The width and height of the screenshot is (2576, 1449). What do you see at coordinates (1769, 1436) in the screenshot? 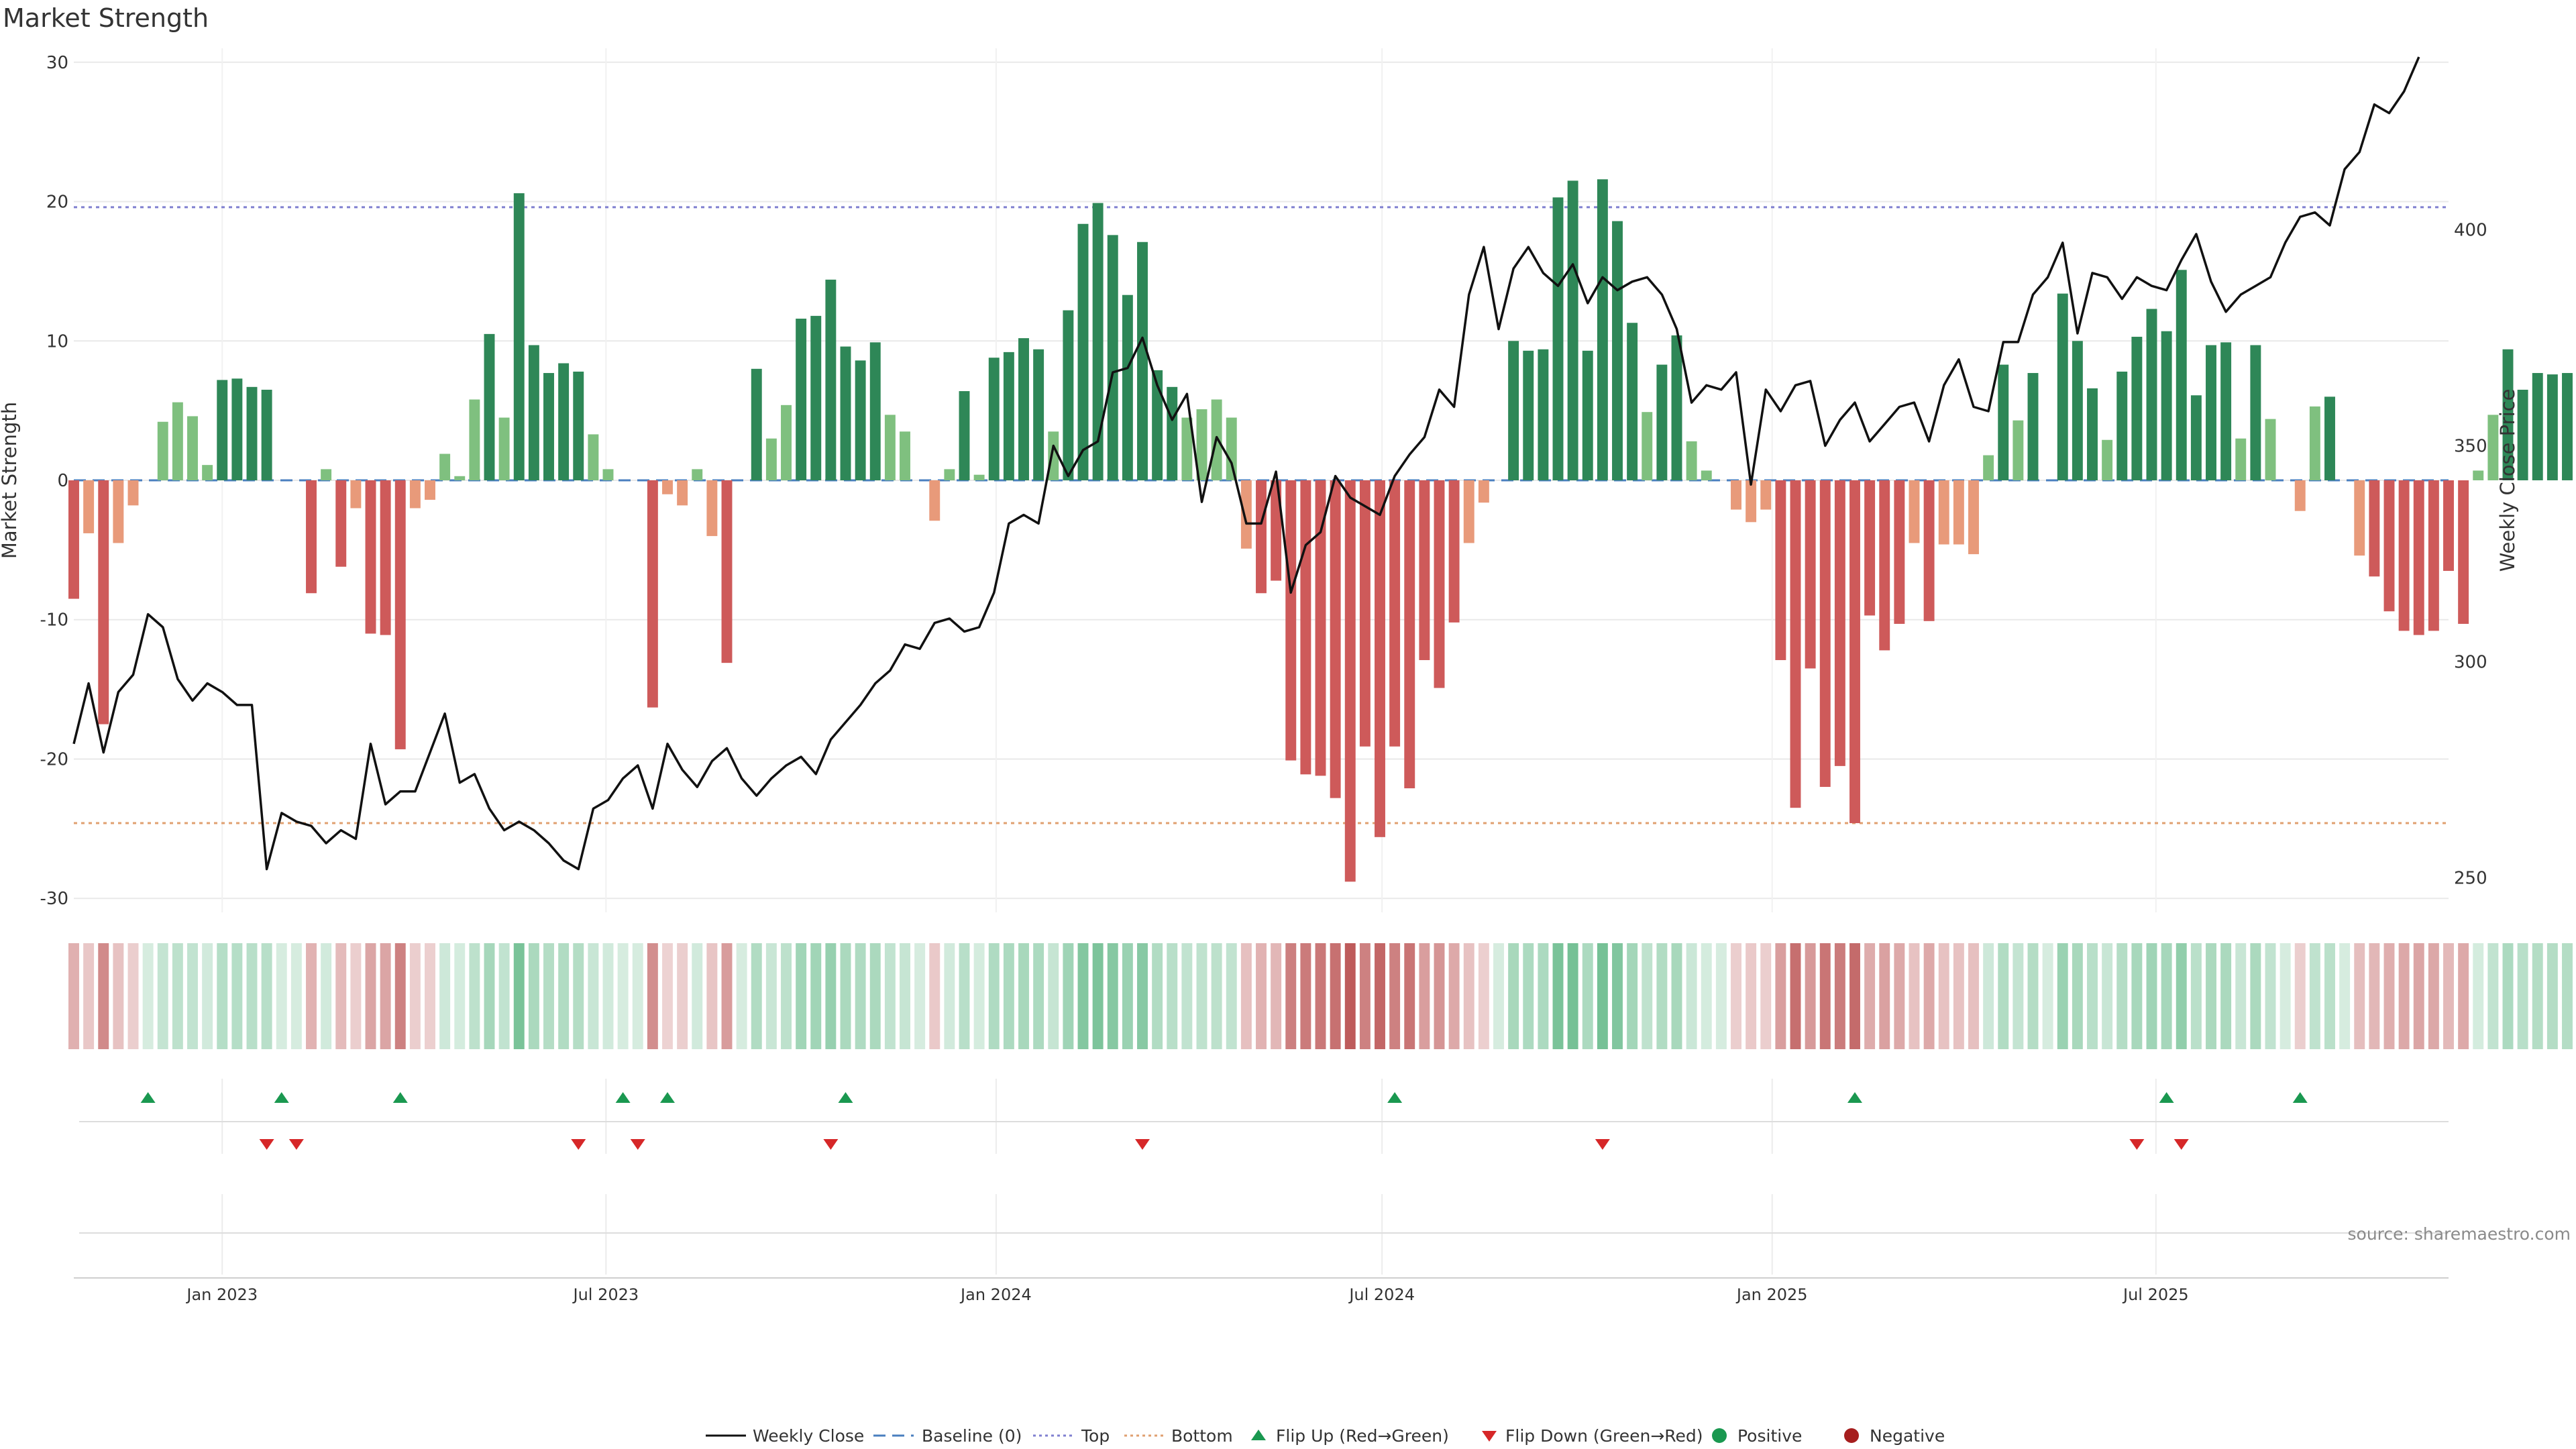
I see `legend-positive: Positive` at bounding box center [1769, 1436].